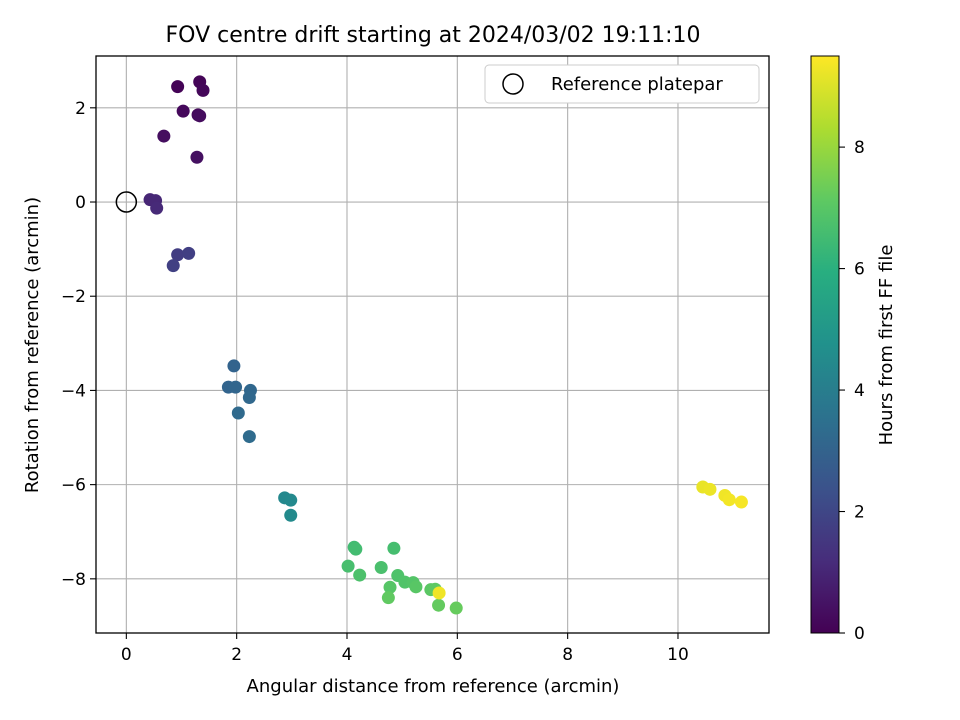 Image resolution: width=960 pixels, height=720 pixels. Describe the element at coordinates (513, 84) in the screenshot. I see `legend-open-circle-marker` at that location.